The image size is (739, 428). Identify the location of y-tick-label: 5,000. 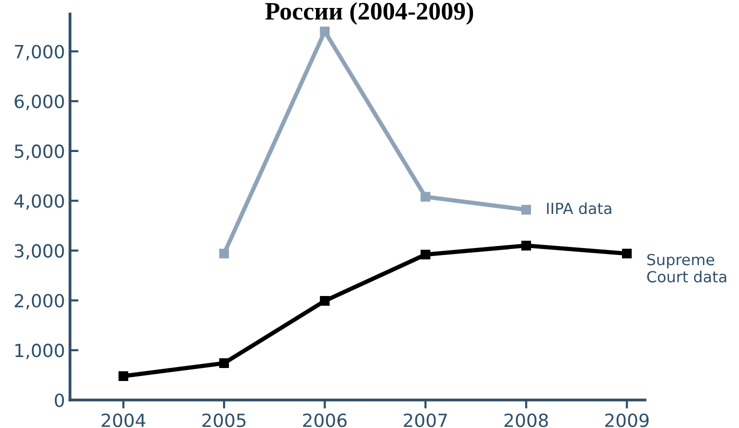
(39, 152).